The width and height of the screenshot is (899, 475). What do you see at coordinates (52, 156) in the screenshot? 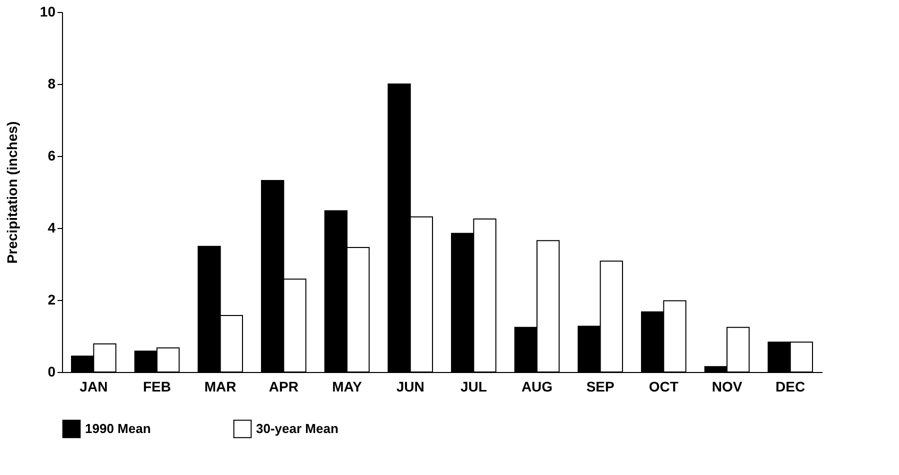
I see `y-tick-label: 6` at bounding box center [52, 156].